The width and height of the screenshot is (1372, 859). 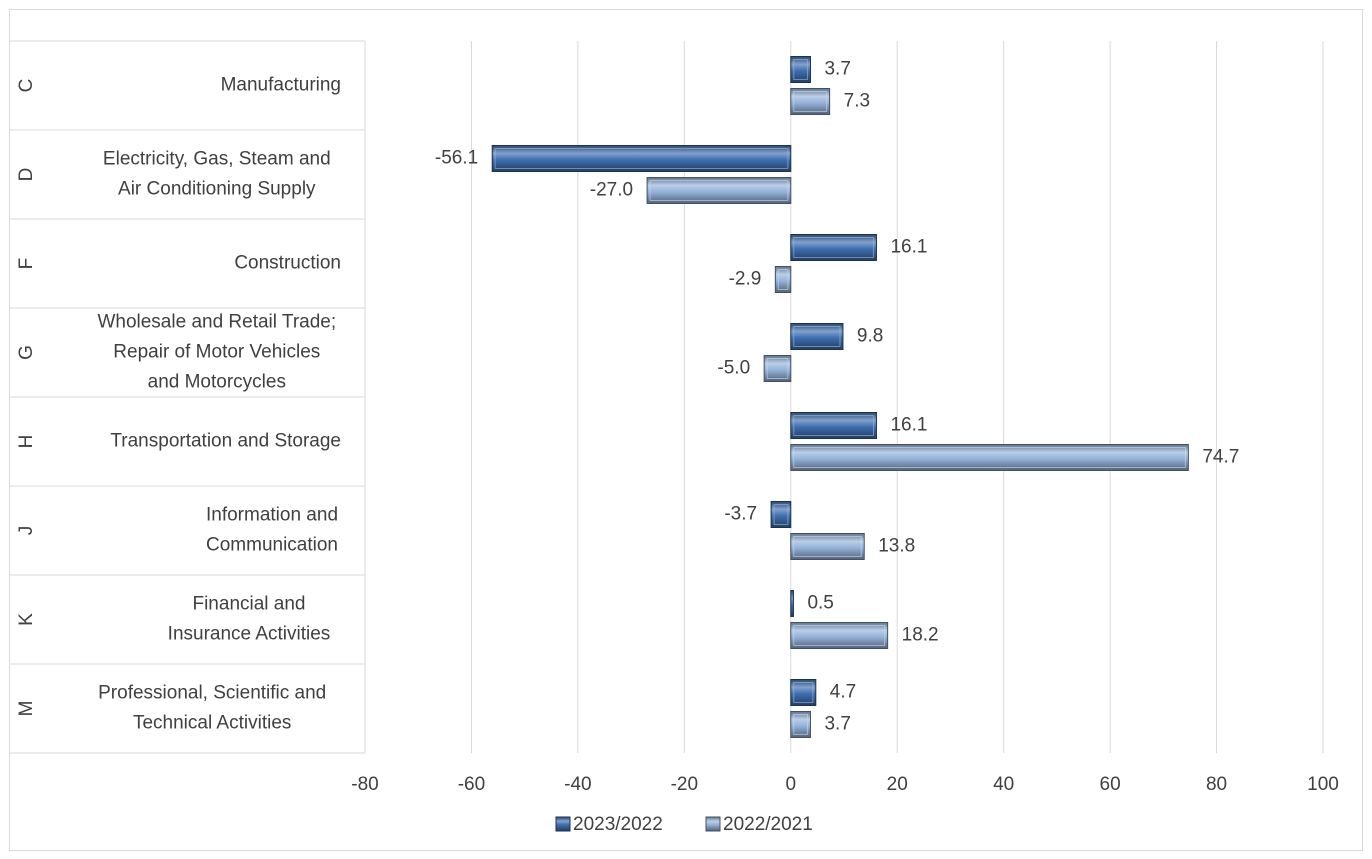 What do you see at coordinates (249, 634) in the screenshot?
I see `category-label: Insurance Activities` at bounding box center [249, 634].